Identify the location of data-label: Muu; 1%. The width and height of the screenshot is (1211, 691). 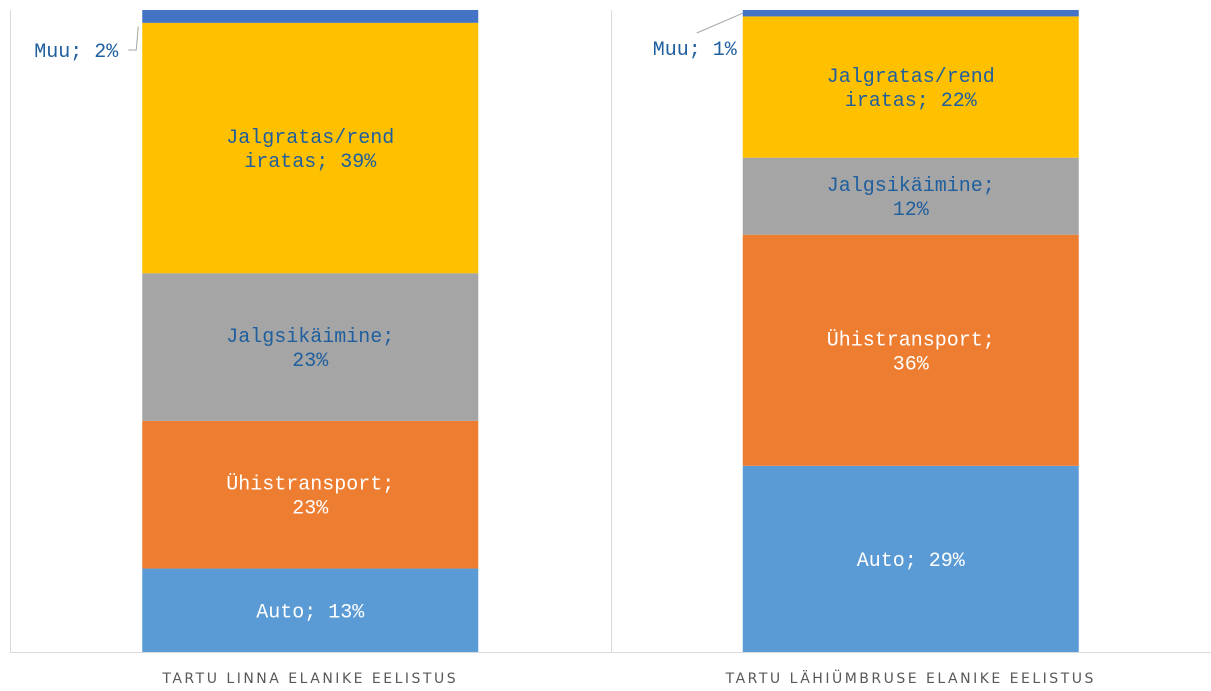
(695, 50).